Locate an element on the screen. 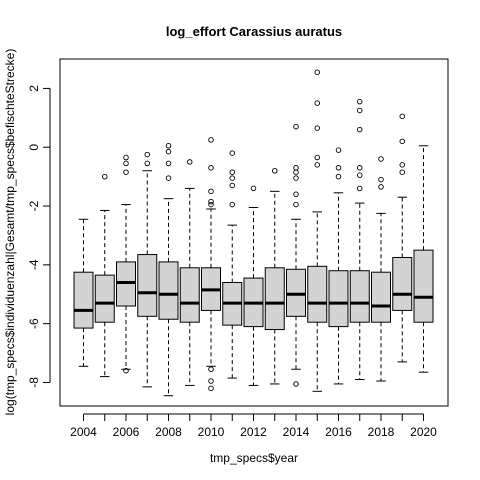 The height and width of the screenshot is (480, 480). y-tick-label--8: -8 is located at coordinates (34, 382).